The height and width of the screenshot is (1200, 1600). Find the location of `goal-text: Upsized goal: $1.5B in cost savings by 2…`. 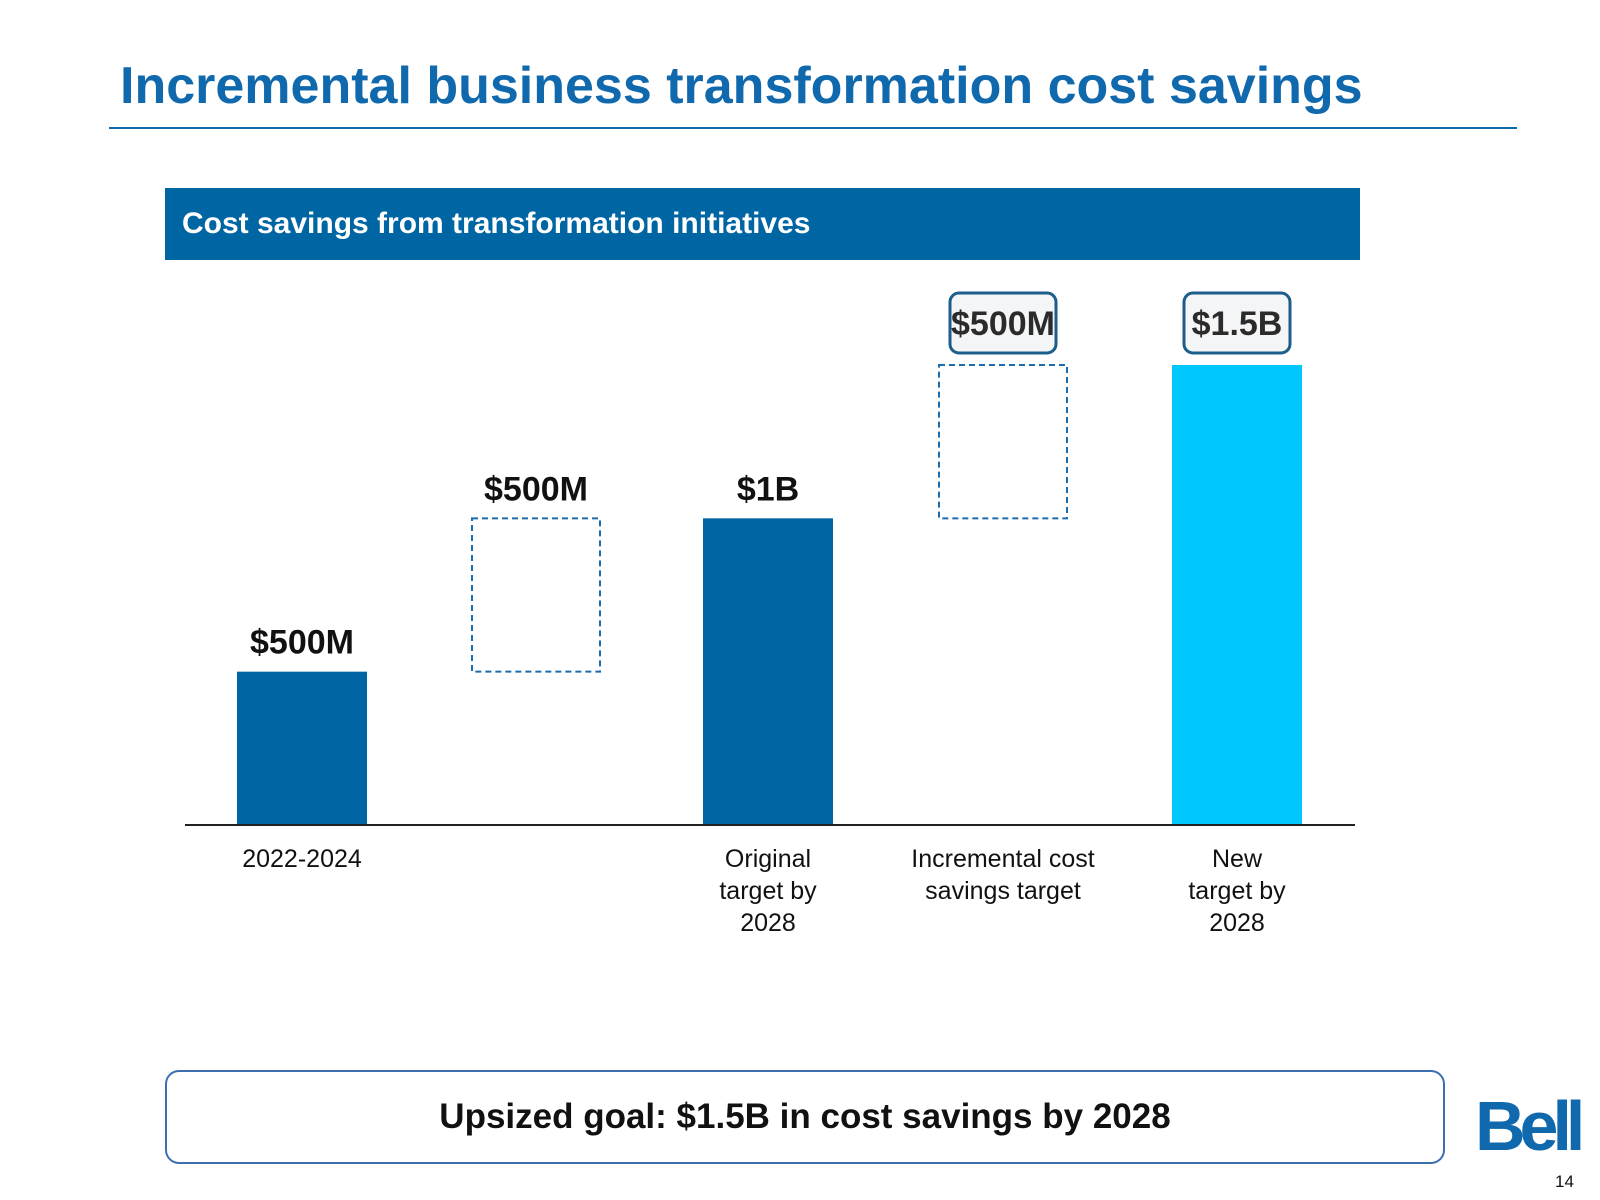

goal-text: Upsized goal: $1.5B in cost savings by 2… is located at coordinates (805, 1116).